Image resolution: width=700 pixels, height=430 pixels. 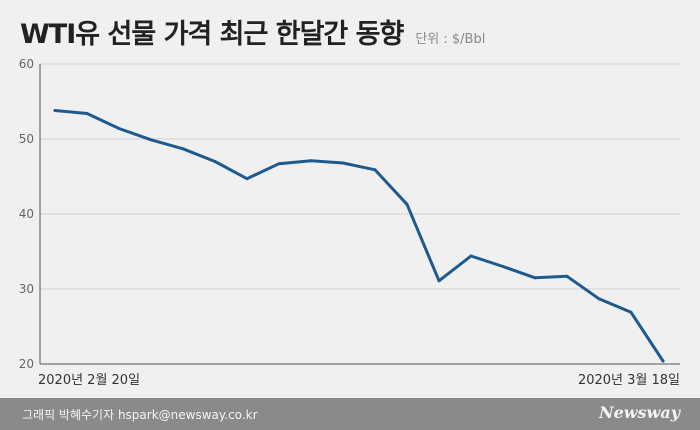 What do you see at coordinates (26, 364) in the screenshot?
I see `y-tick-label-20: 20` at bounding box center [26, 364].